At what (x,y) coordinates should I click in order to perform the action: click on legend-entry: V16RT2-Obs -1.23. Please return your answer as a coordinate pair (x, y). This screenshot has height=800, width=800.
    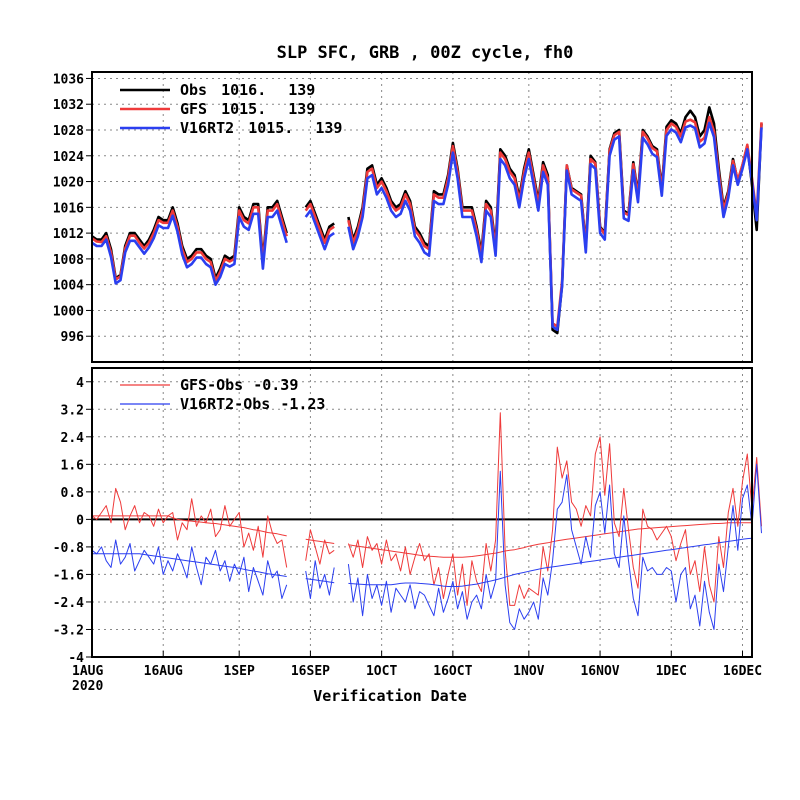
    Looking at the image, I should click on (252, 404).